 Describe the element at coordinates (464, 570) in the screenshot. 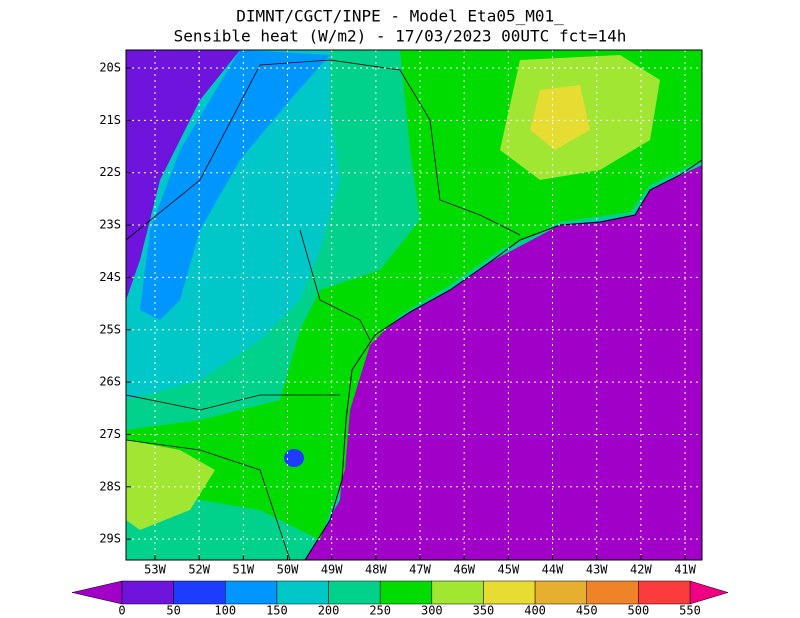

I see `lon-label: 46W` at that location.